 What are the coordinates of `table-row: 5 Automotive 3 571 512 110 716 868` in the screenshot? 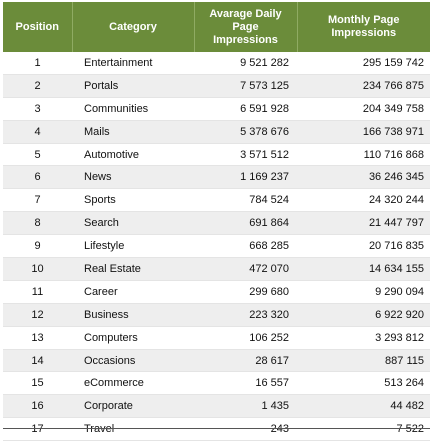 It's located at (216, 155).